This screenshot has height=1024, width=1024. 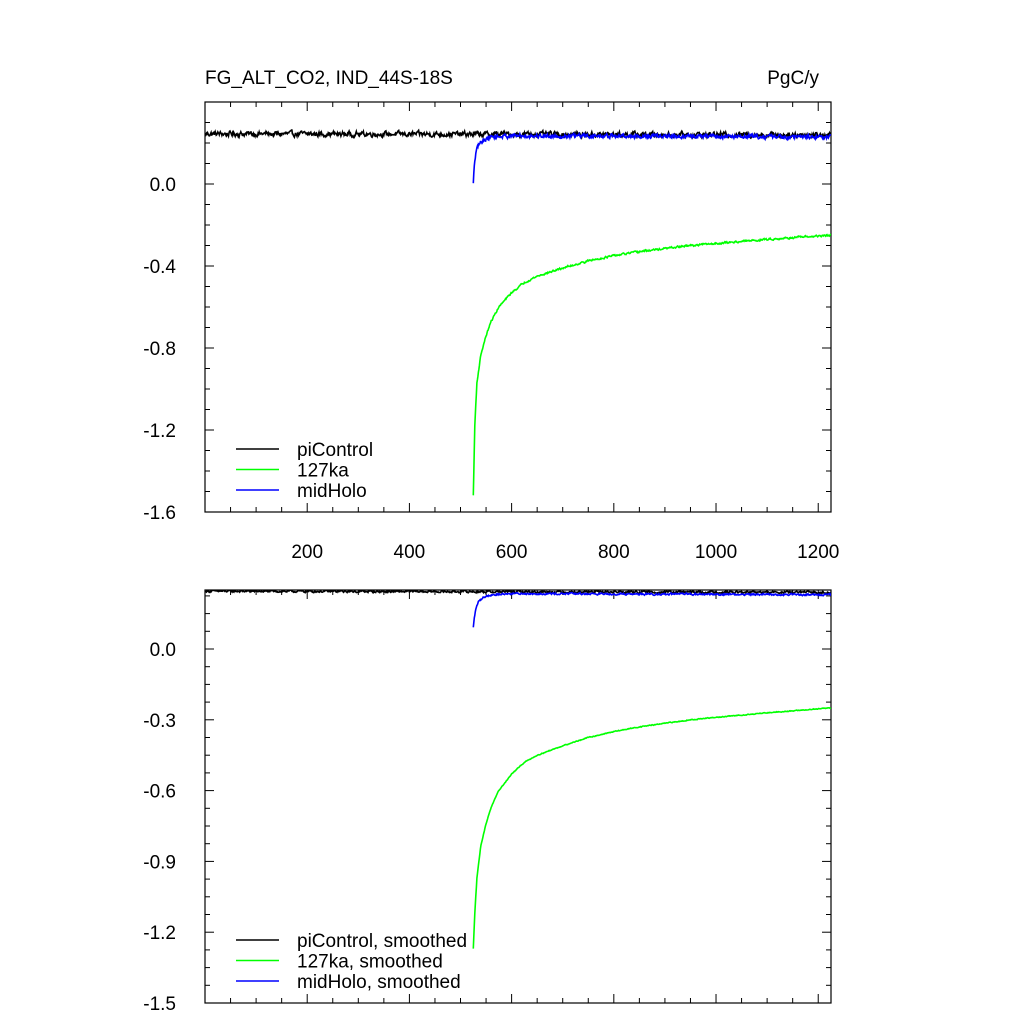 What do you see at coordinates (793, 78) in the screenshot?
I see `chart-units: PgC/y` at bounding box center [793, 78].